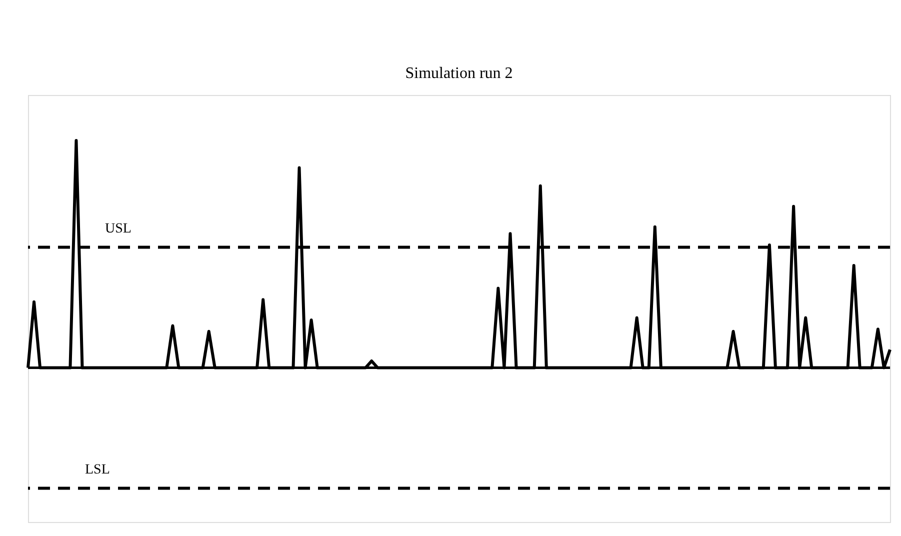 The height and width of the screenshot is (536, 901). Describe the element at coordinates (97, 470) in the screenshot. I see `ref-line-label: LSL` at that location.